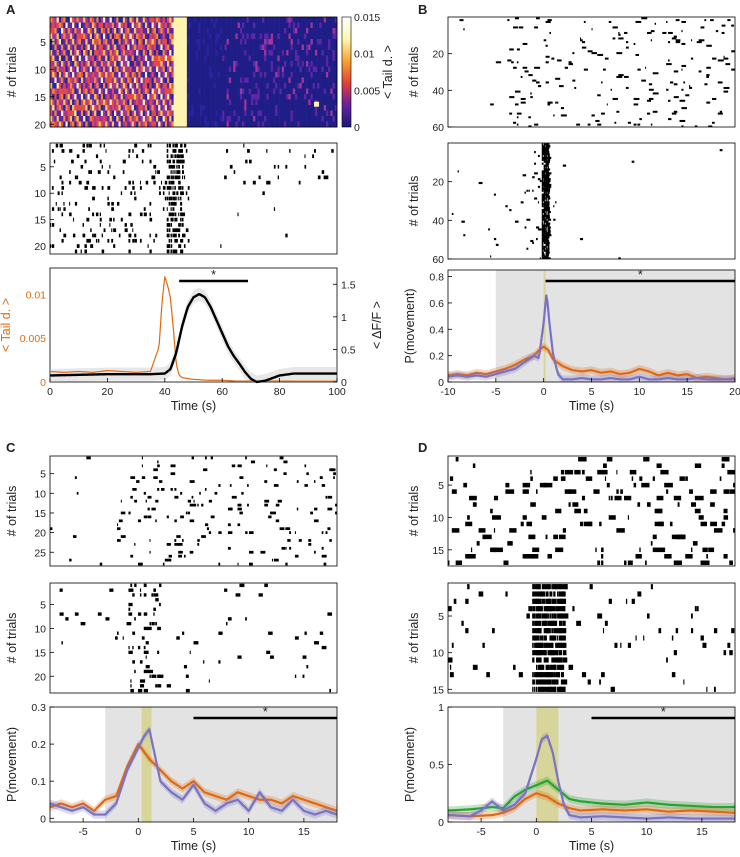 The image size is (740, 857). Describe the element at coordinates (364, 55) in the screenshot. I see `panel-a-colorbar-tick-label: 0.01` at that location.